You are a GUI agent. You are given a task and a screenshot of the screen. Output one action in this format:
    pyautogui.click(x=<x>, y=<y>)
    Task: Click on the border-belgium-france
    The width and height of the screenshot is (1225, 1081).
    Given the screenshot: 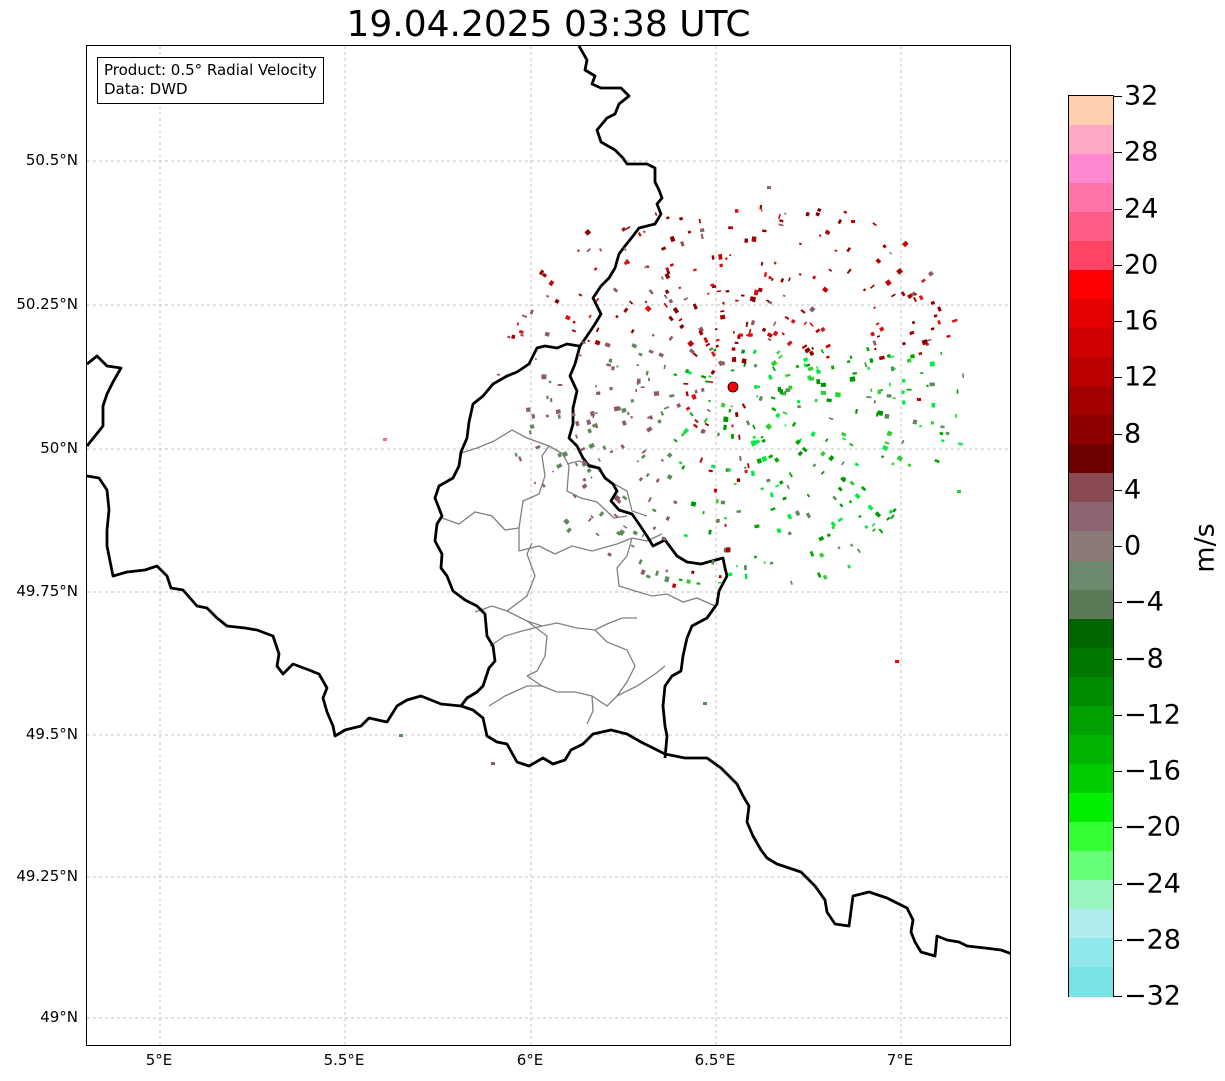 What is the action you would take?
    pyautogui.click(x=274, y=606)
    